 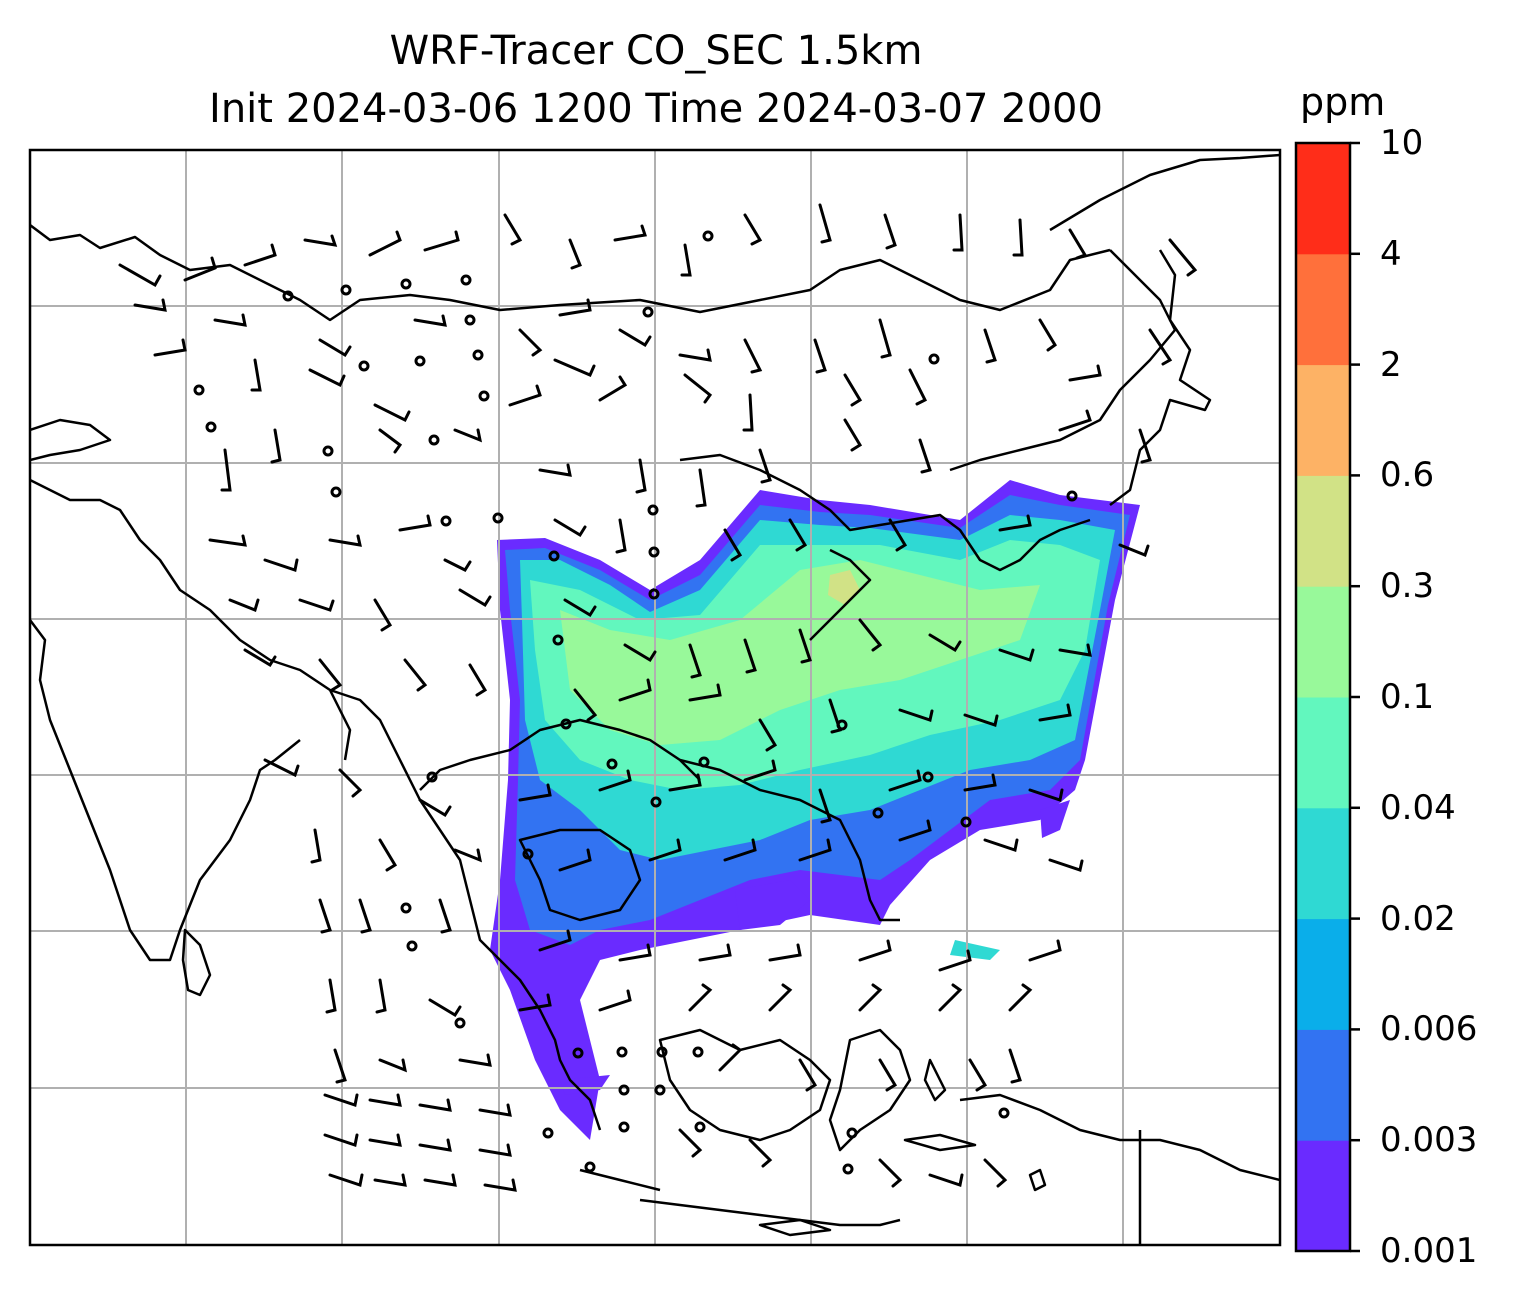 What do you see at coordinates (1407, 475) in the screenshot?
I see `colorbar-tick-label: 0.6` at bounding box center [1407, 475].